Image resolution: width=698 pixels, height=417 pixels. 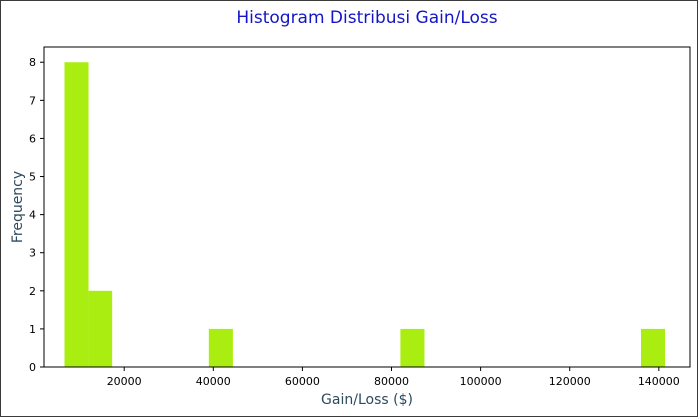 What do you see at coordinates (391, 381) in the screenshot?
I see `x-tick-label: 80000` at bounding box center [391, 381].